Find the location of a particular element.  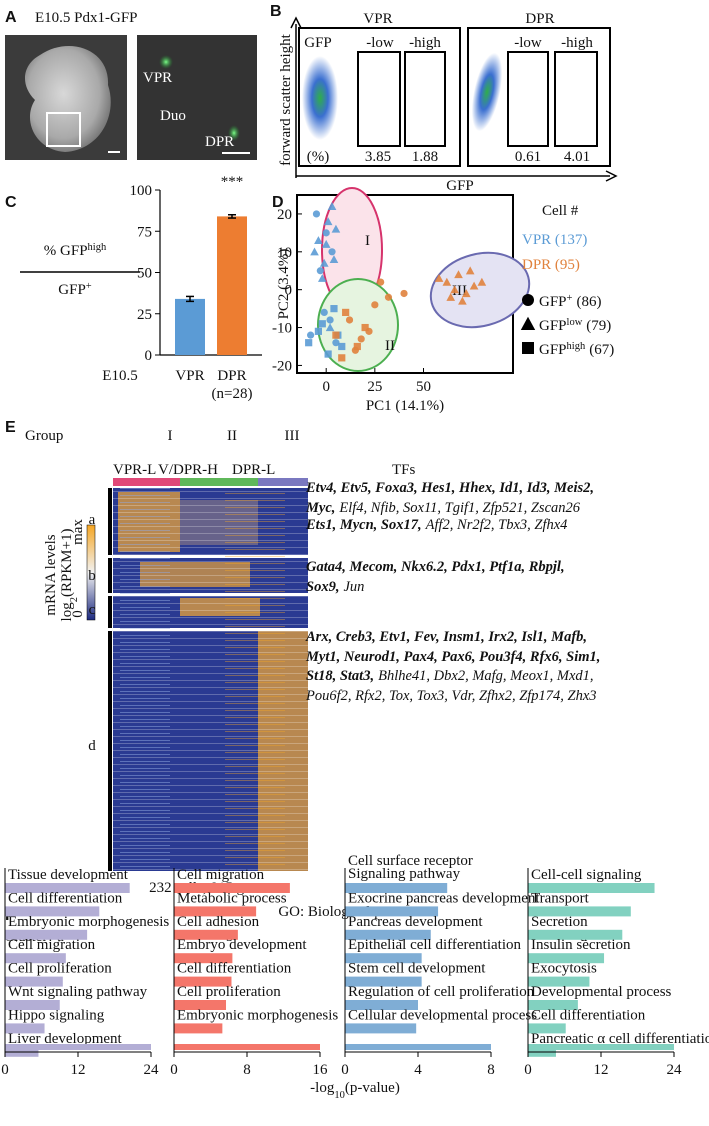

category-label: Exocytosis is located at coordinates (564, 969).